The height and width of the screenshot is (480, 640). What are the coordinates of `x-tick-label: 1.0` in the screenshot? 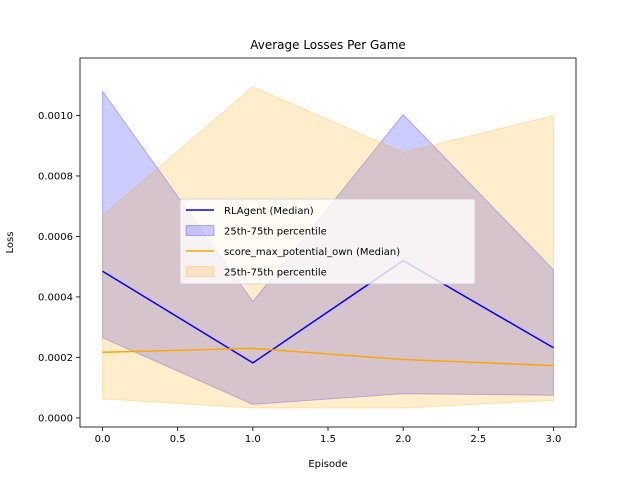 It's located at (253, 439).